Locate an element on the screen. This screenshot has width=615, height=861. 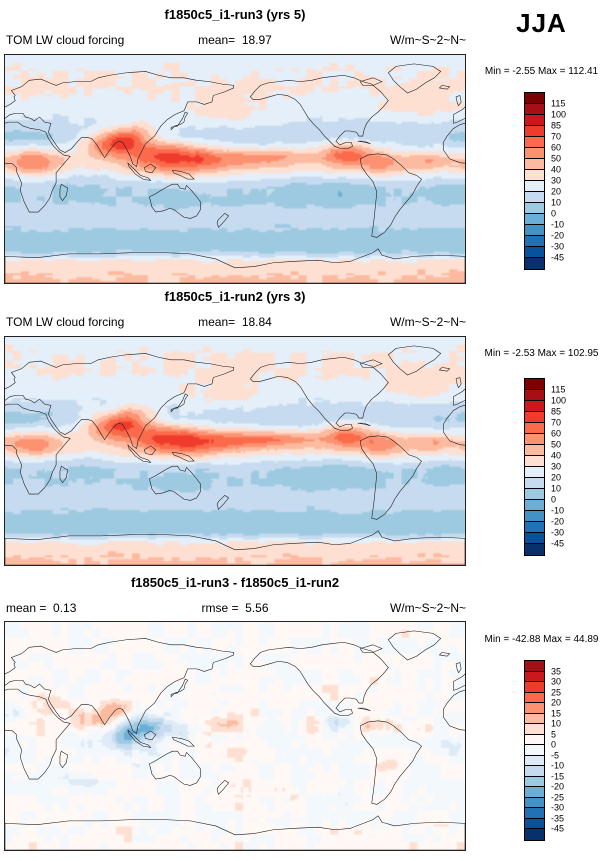
panel3-title: f1850c5_i1-run3 - f1850c5_i1-run2 is located at coordinates (235, 582).